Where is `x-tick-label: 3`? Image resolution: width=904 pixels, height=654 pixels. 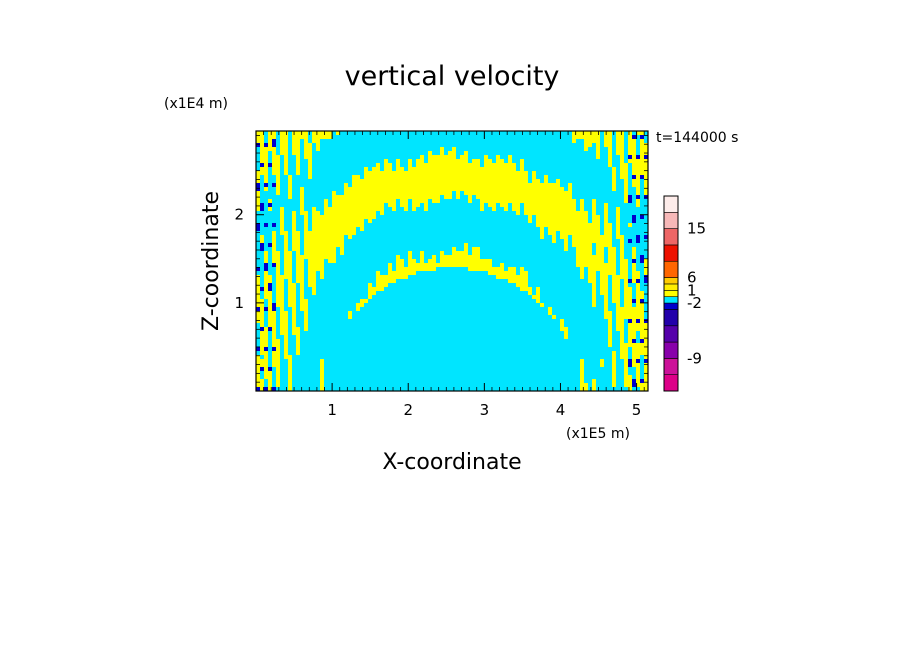 x-tick-label: 3 is located at coordinates (485, 410).